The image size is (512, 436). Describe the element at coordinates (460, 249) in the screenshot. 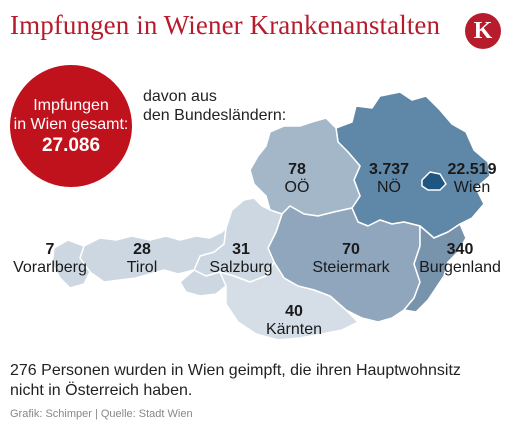

I see `region-value-burgenland: 340` at that location.